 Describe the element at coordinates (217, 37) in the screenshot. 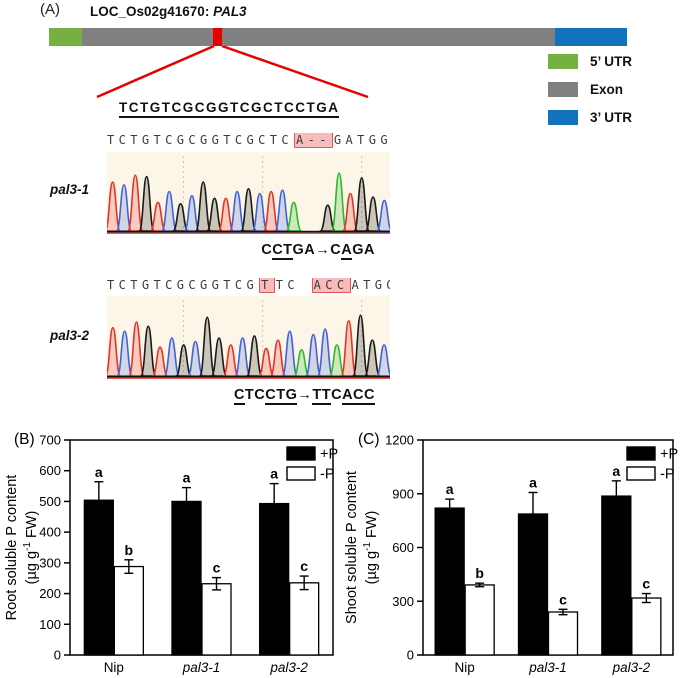

I see `mutation-site-marker` at that location.